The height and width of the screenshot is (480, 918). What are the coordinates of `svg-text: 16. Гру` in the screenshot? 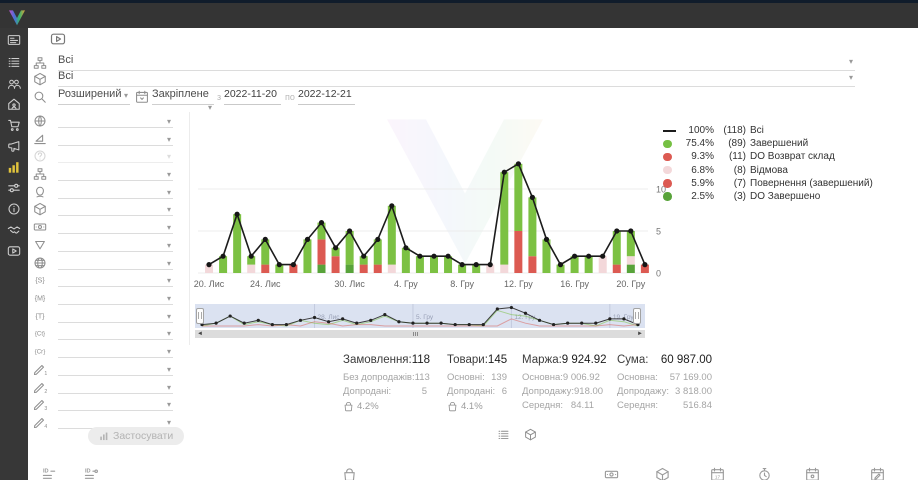 It's located at (574, 284).